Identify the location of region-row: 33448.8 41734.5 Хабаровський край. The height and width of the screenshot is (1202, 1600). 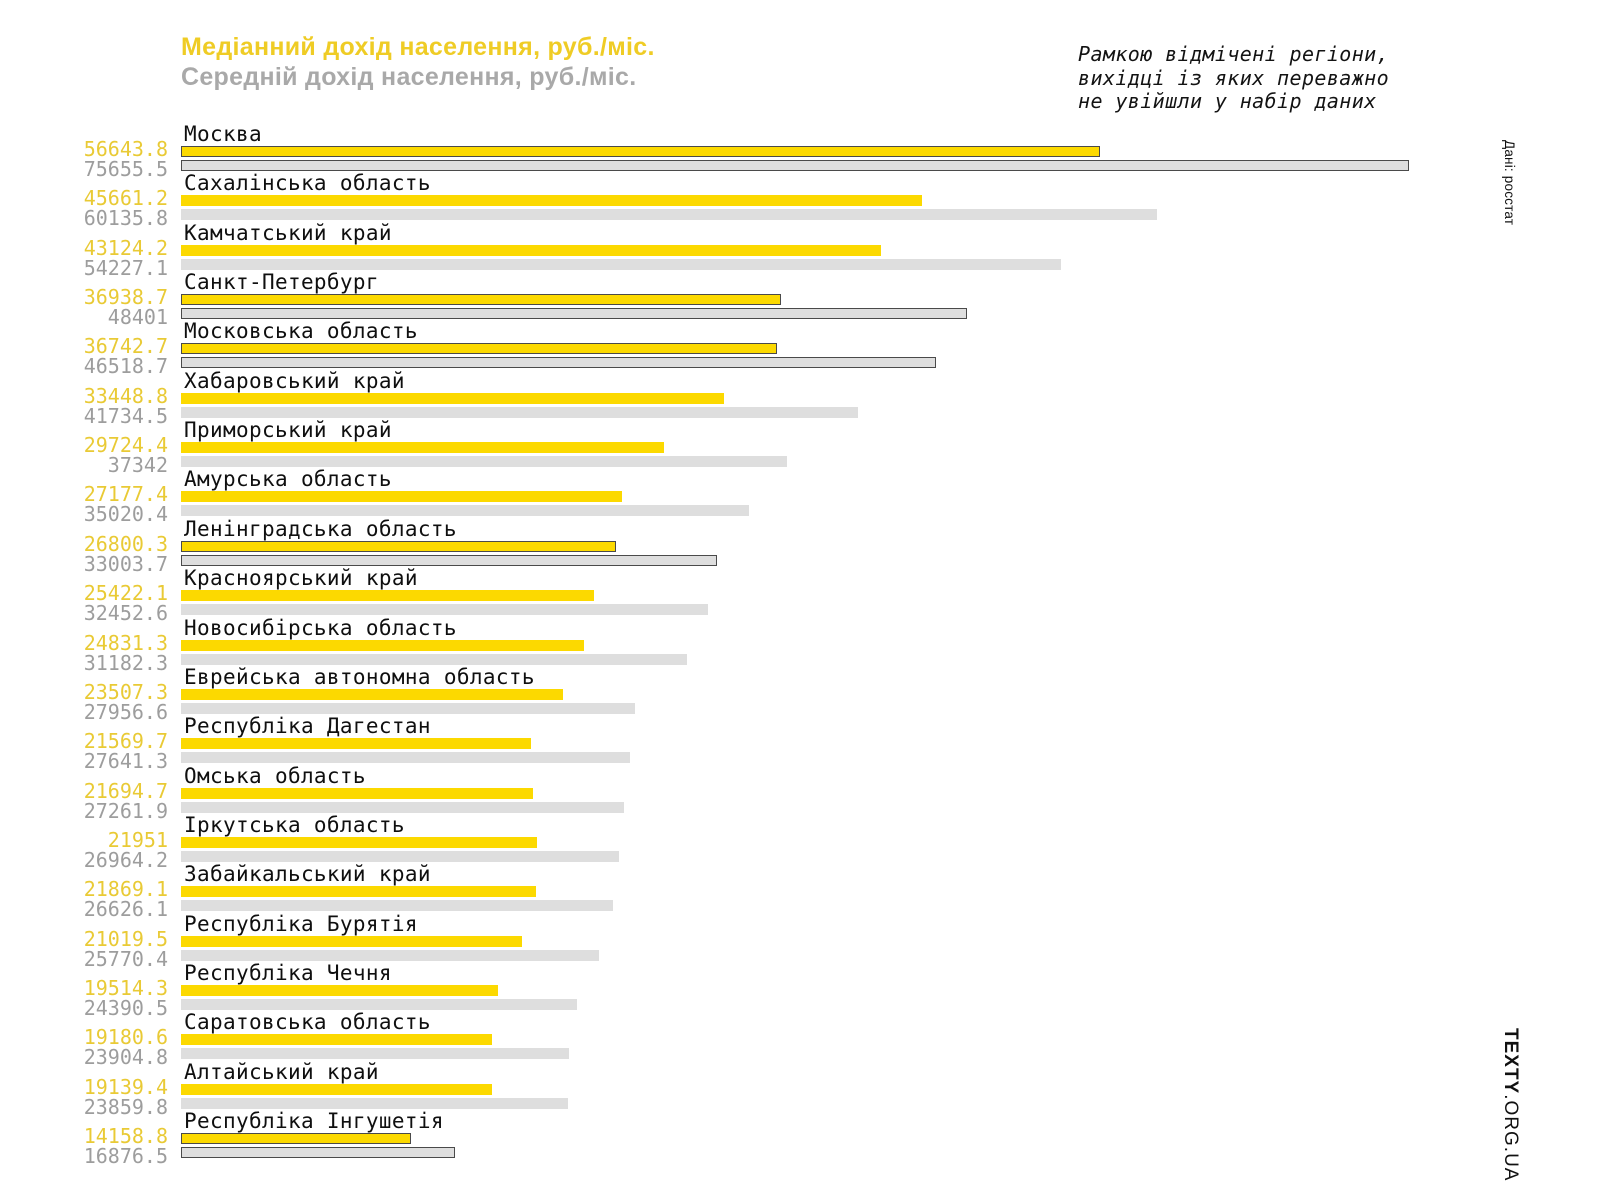
(730, 397).